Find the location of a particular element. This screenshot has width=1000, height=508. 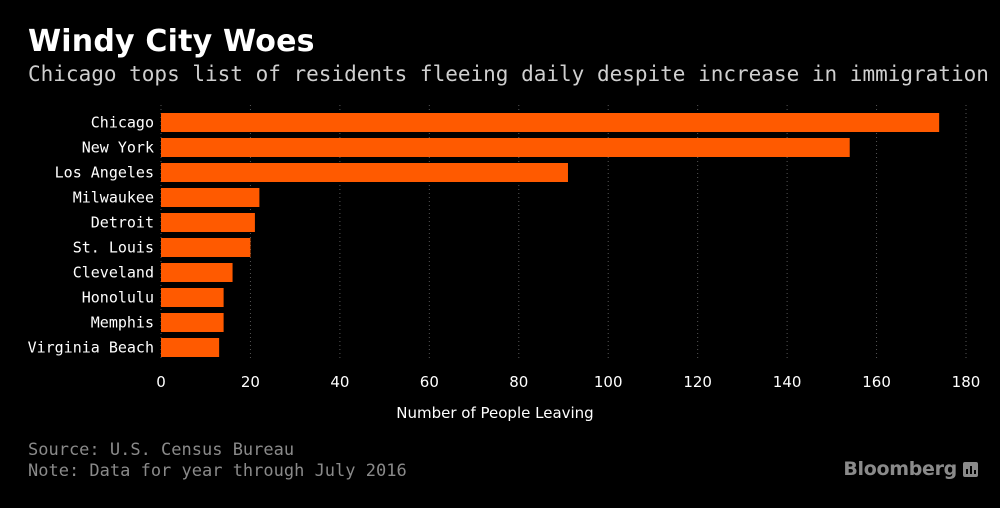

x-tick-label: 120 is located at coordinates (697, 382).